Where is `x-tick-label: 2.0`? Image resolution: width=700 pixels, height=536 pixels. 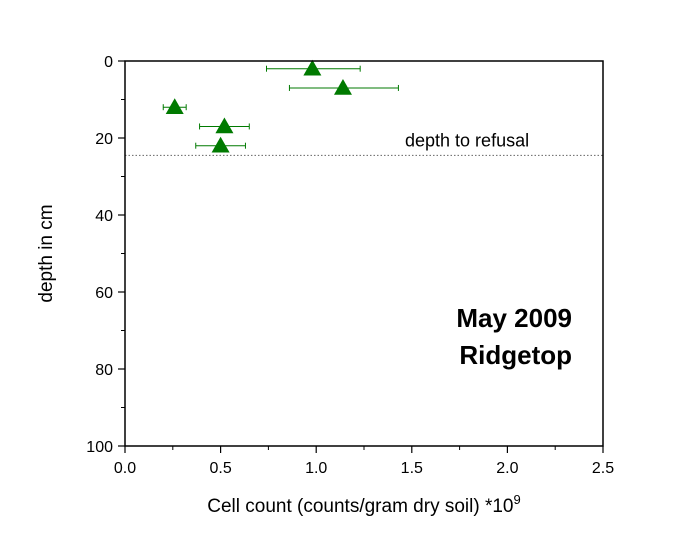
x-tick-label: 2.0 is located at coordinates (507, 468).